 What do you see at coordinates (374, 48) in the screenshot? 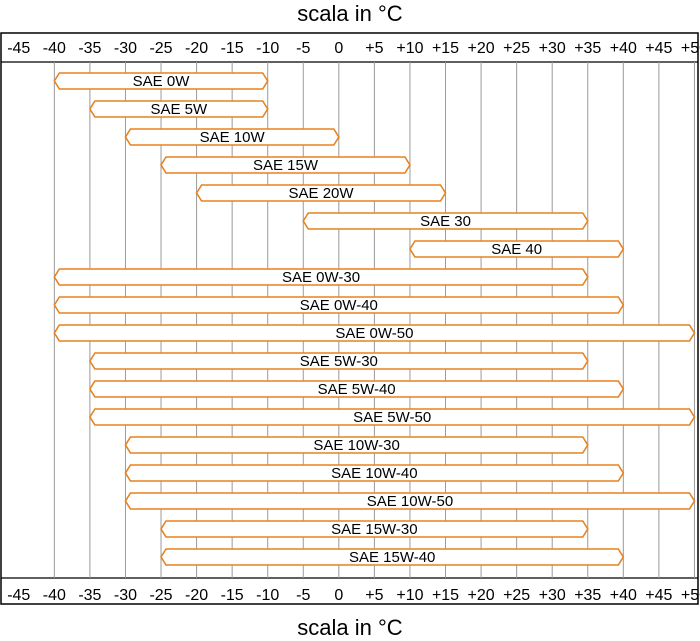
I see `top-tick-label: +5` at bounding box center [374, 48].